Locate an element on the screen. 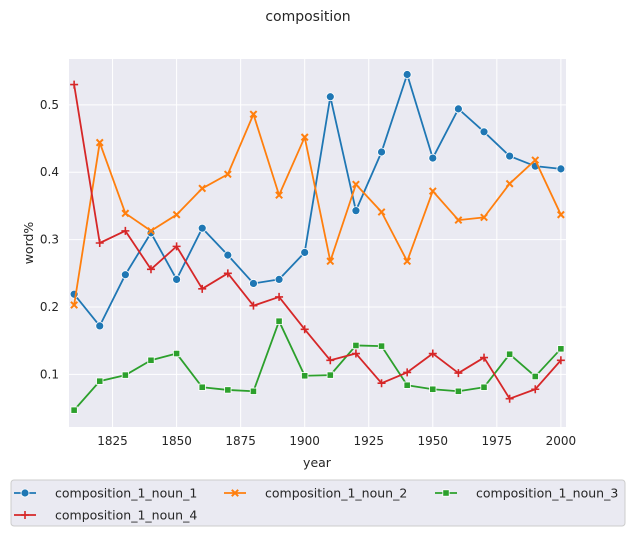 This screenshot has width=634, height=541. legend-item: composition_1_noun_2 is located at coordinates (315, 493).